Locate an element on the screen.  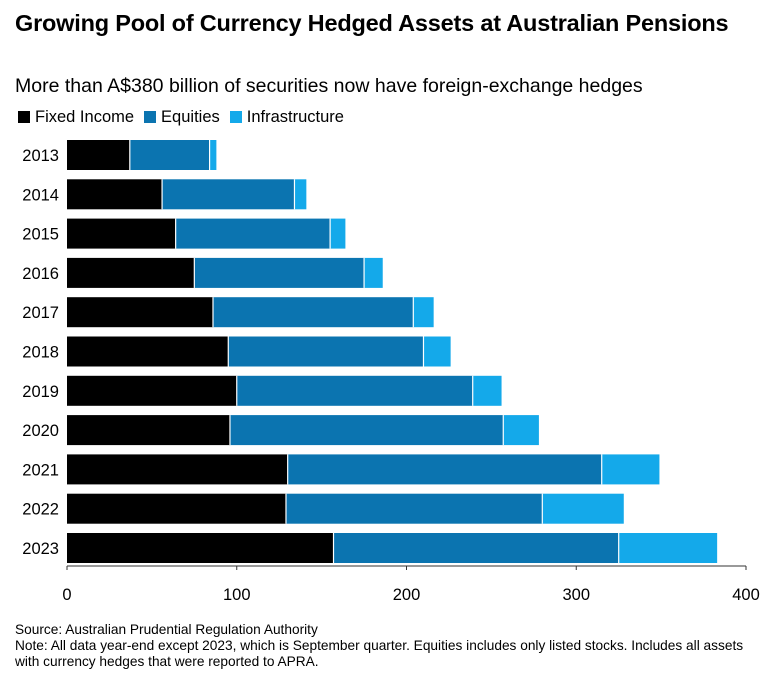
bar-equities-2015 is located at coordinates (253, 233).